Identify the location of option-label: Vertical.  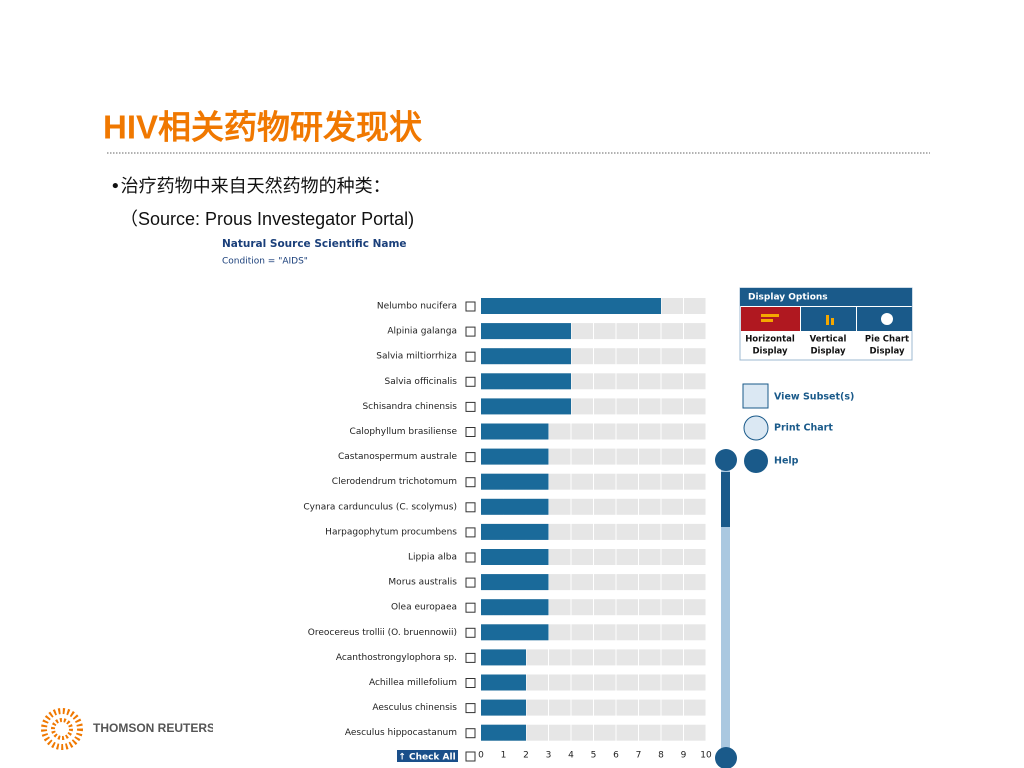
(828, 340).